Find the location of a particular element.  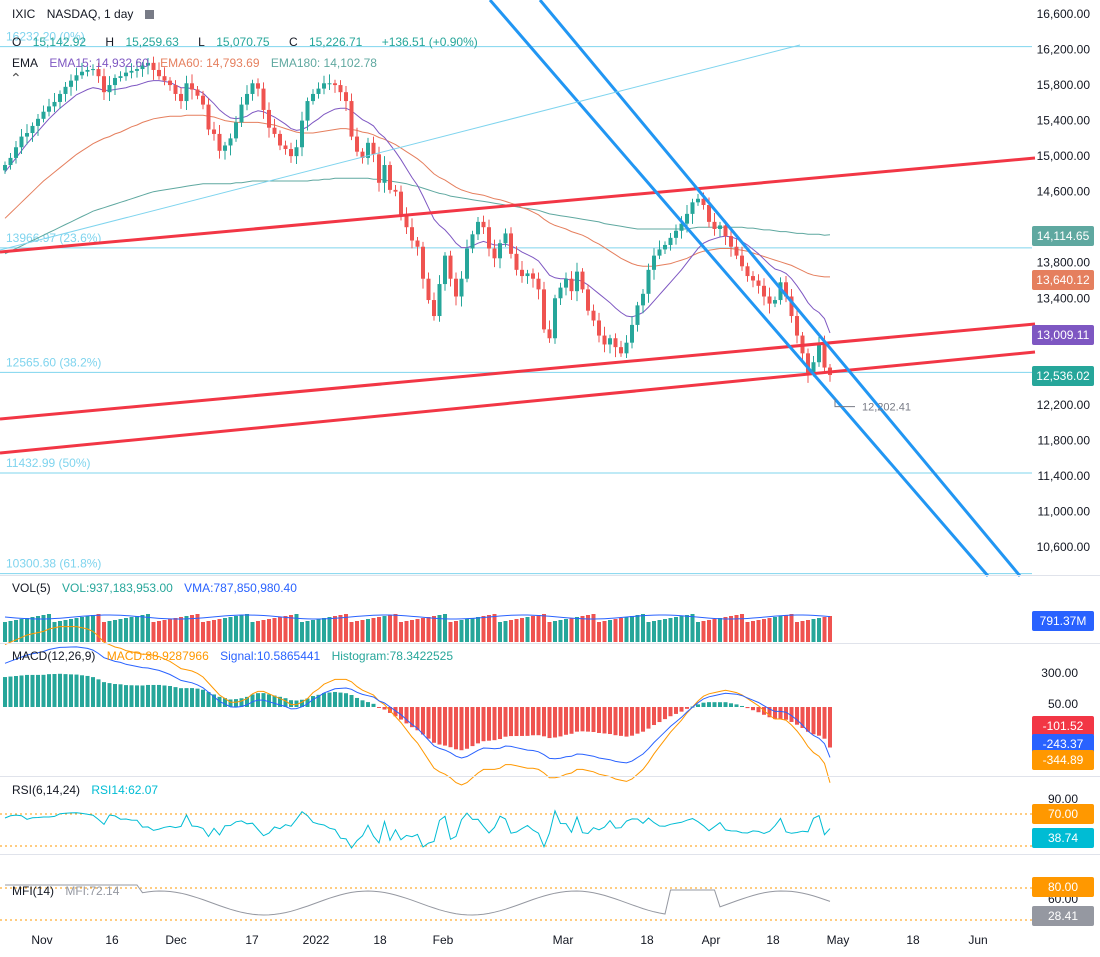

time-tick-label: 16 is located at coordinates (112, 940).